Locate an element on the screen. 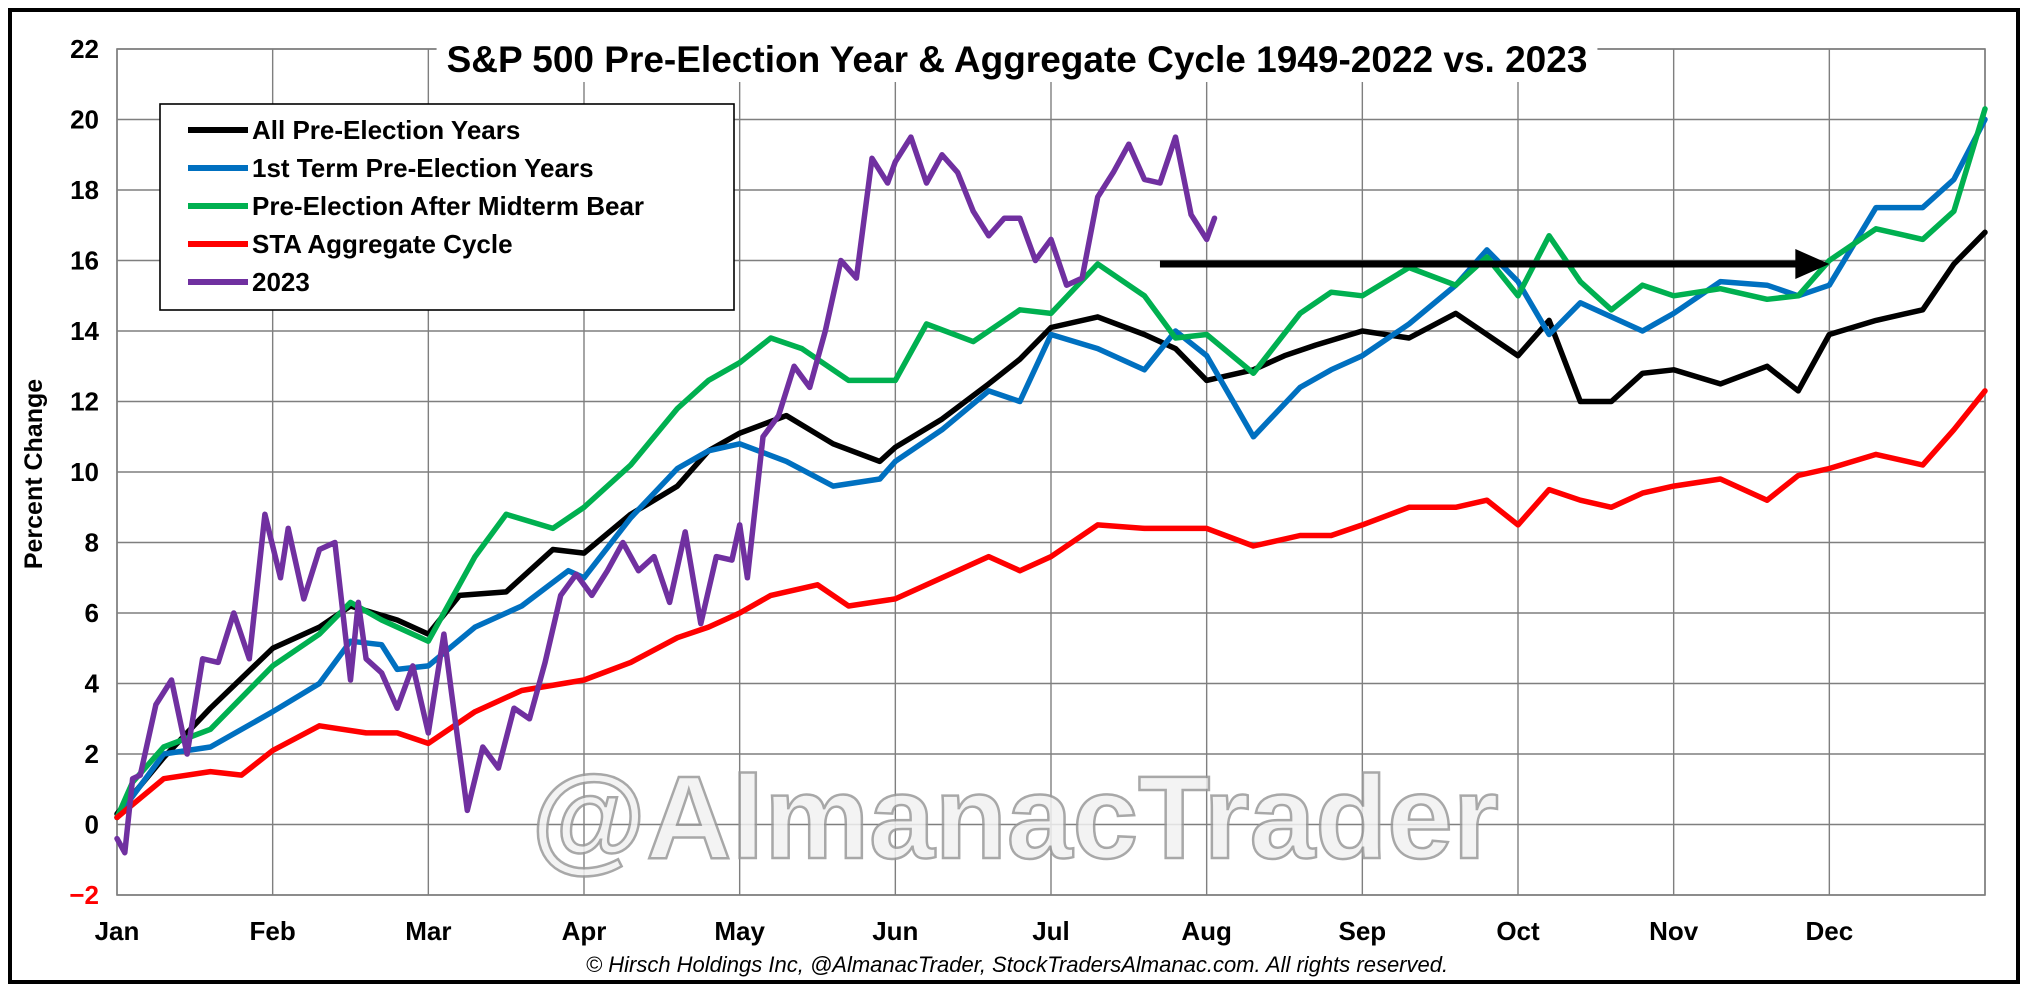  y-tick-label: 6 is located at coordinates (92, 613).